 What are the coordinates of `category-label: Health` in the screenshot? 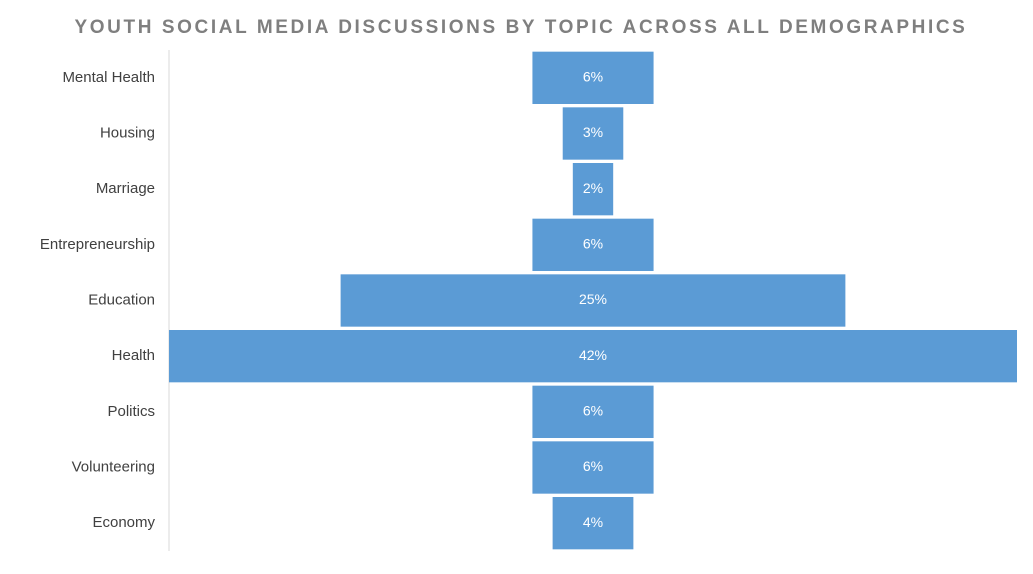 It's located at (133, 355).